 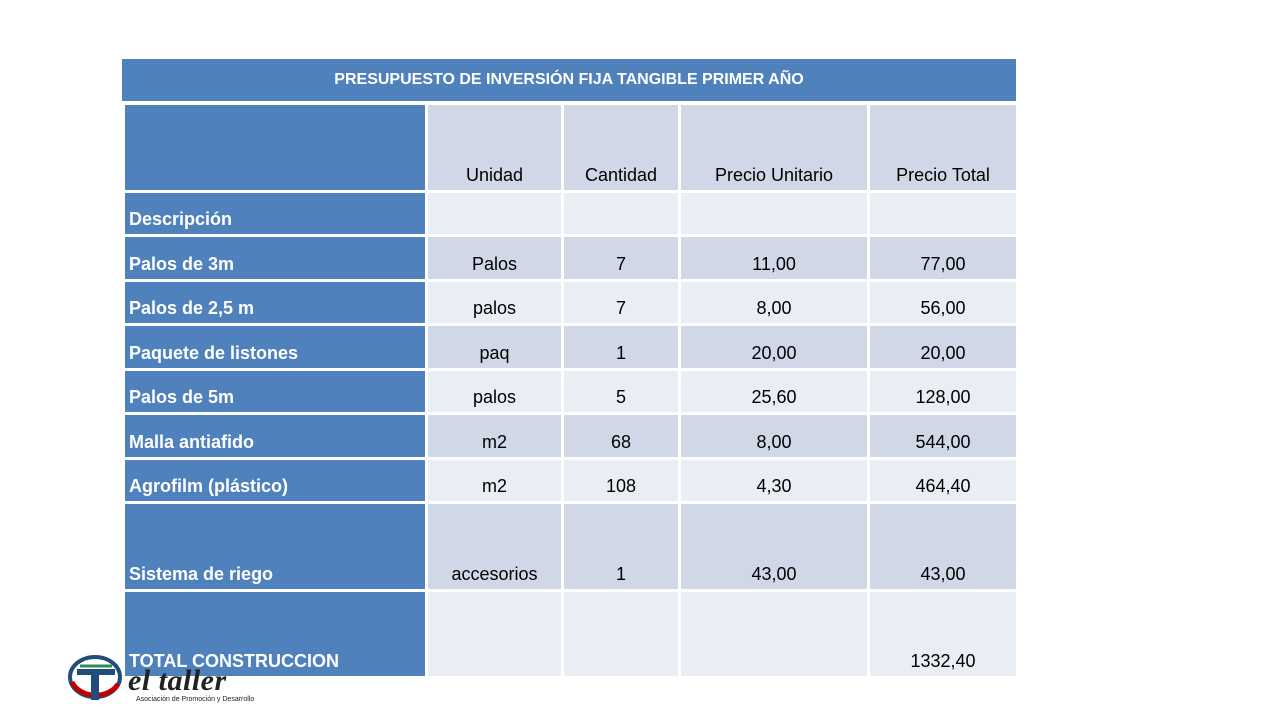 What do you see at coordinates (275, 480) in the screenshot?
I see `row-description: Agrofilm (plástico)` at bounding box center [275, 480].